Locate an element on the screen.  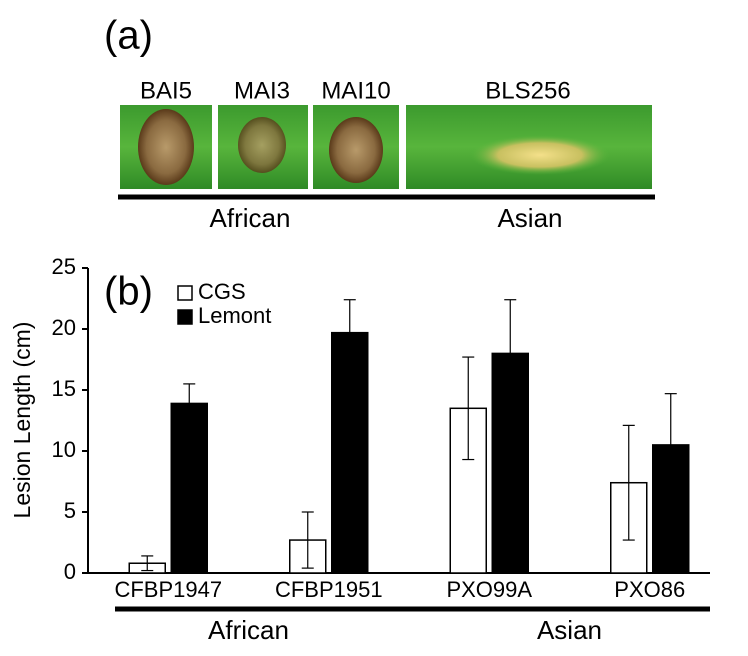
y-tick-label: 5 is located at coordinates (70, 510).